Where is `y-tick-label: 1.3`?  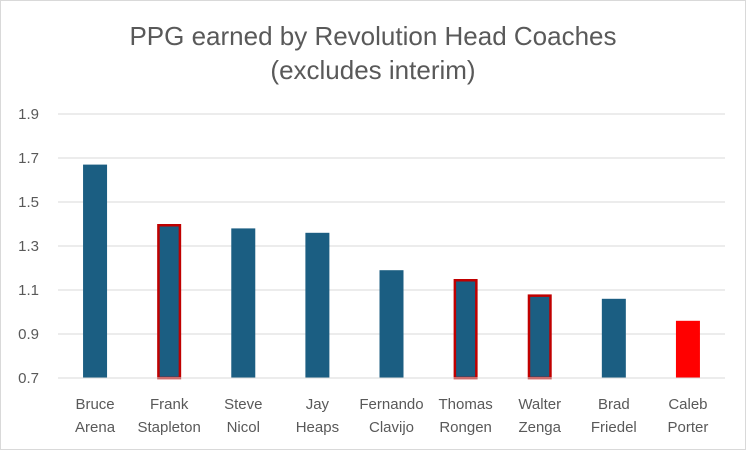
y-tick-label: 1.3 is located at coordinates (28, 246).